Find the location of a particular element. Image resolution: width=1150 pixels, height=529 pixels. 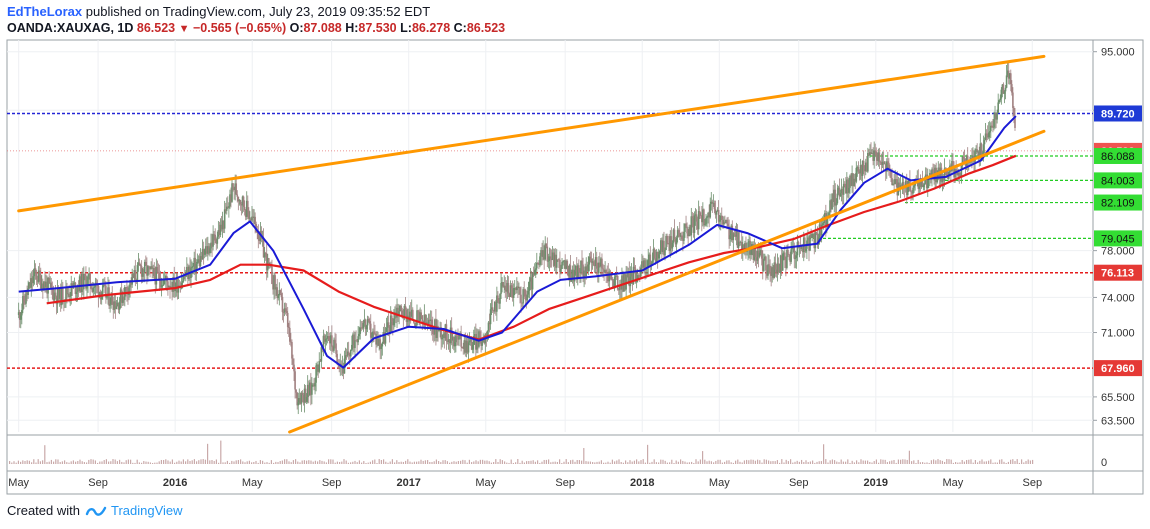

tradingview-brand: TradingView is located at coordinates (146, 510).